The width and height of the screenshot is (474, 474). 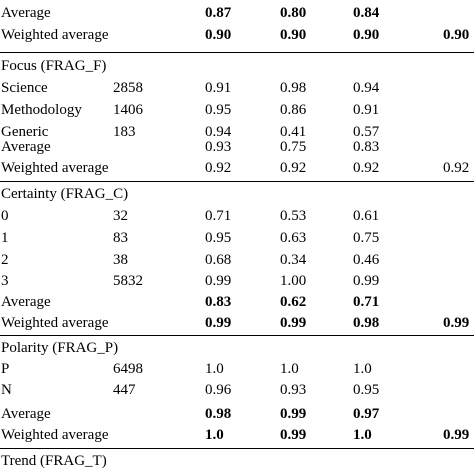 What do you see at coordinates (237, 281) in the screenshot?
I see `table-row: 3 5832 0.99 1.00 0.99` at bounding box center [237, 281].